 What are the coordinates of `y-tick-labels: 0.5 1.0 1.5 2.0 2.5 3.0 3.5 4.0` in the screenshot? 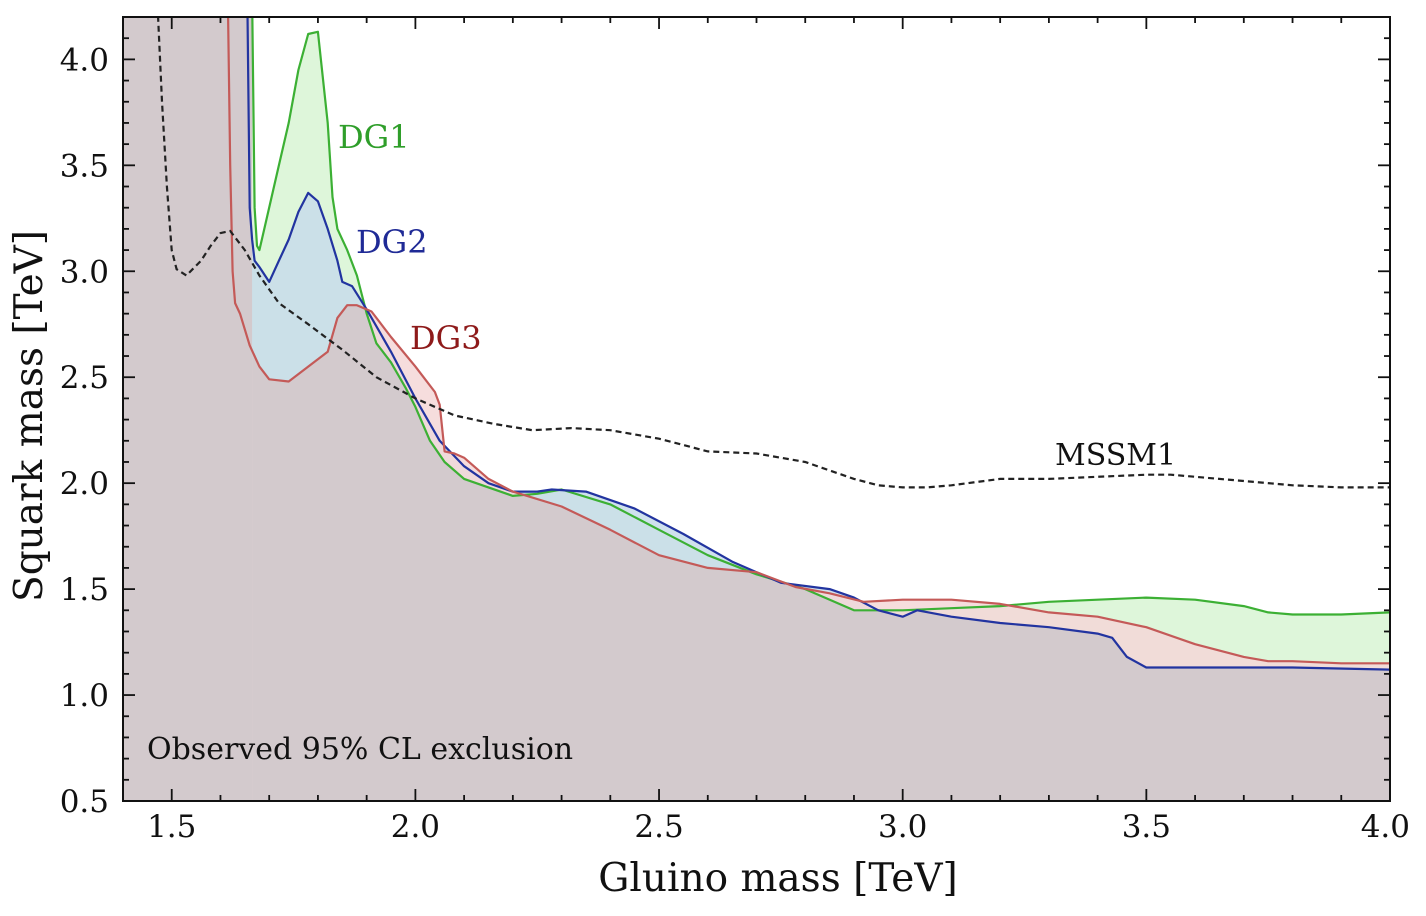 It's located at (84, 431).